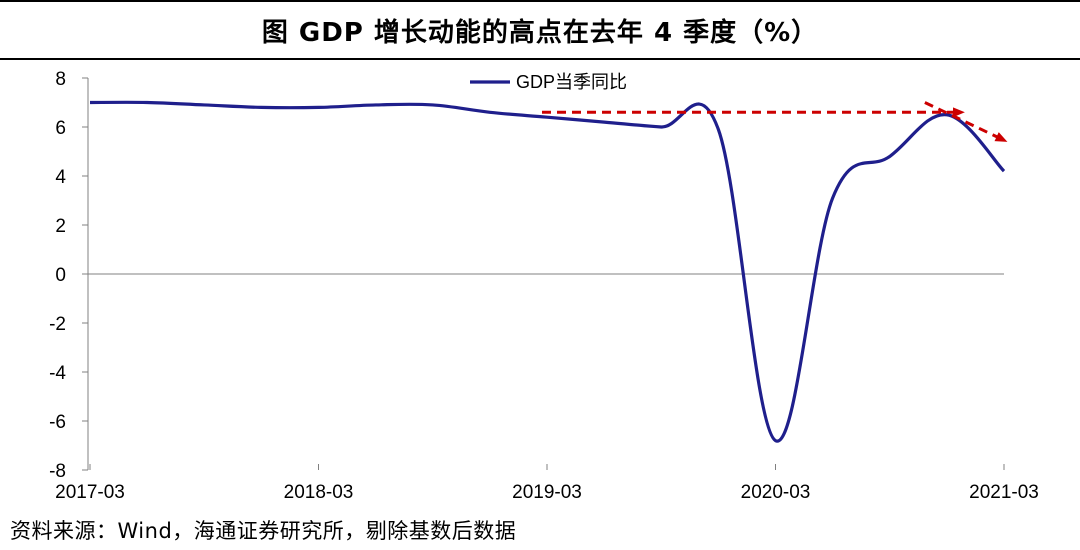 The width and height of the screenshot is (1080, 550). I want to click on source-note: 资料来源：Wind，海通证券研究所，剔除基数后数据, so click(263, 531).